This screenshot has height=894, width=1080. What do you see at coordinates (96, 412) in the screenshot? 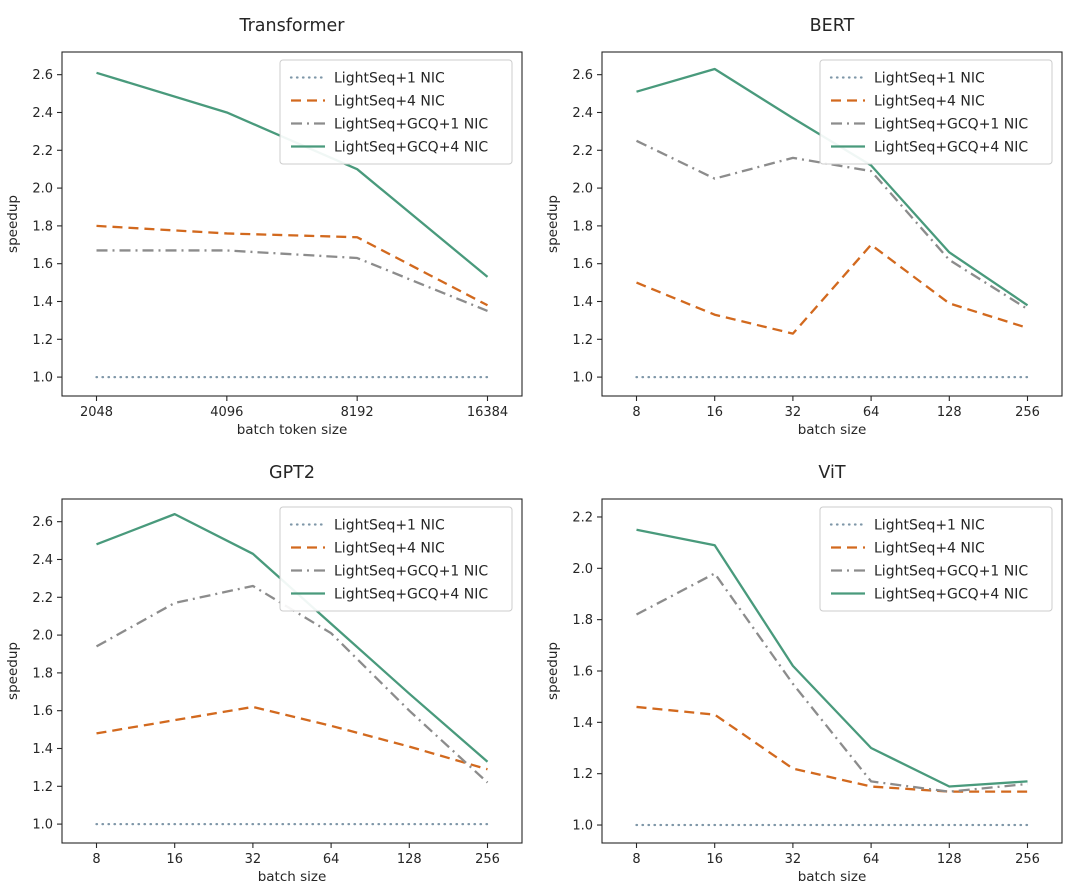
I see `x-tick-label: 2048` at bounding box center [96, 412].